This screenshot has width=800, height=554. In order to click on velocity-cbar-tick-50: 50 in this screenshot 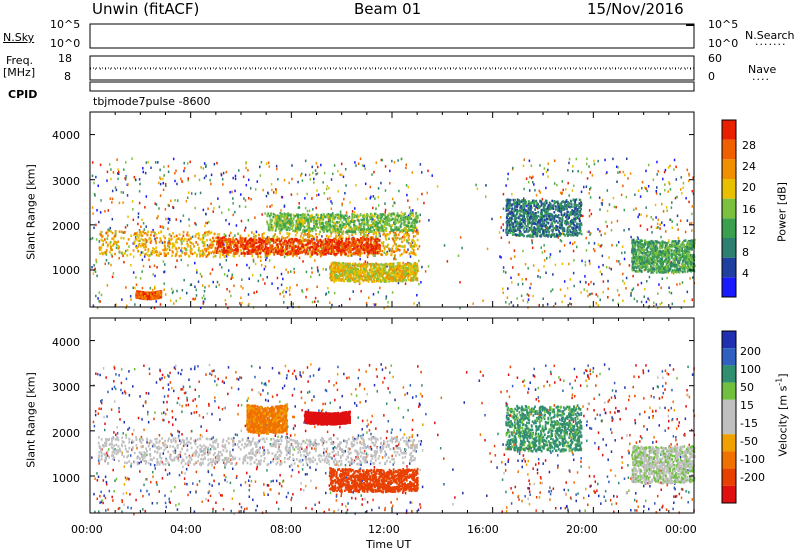, I will do `click(747, 387)`.